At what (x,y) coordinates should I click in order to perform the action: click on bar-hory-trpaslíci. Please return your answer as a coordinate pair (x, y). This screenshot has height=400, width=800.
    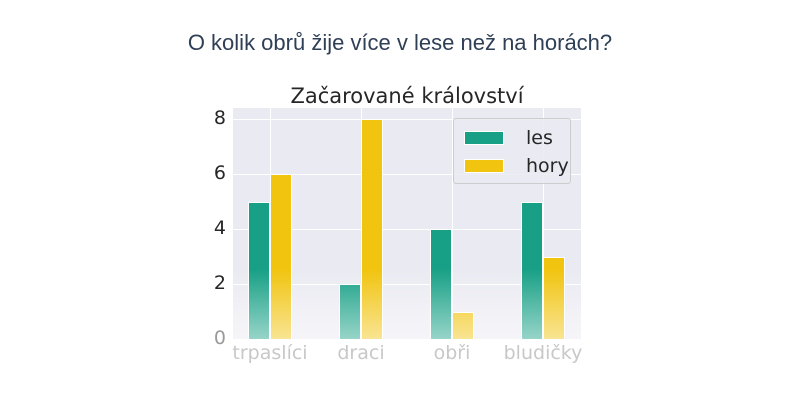
    Looking at the image, I should click on (281, 256).